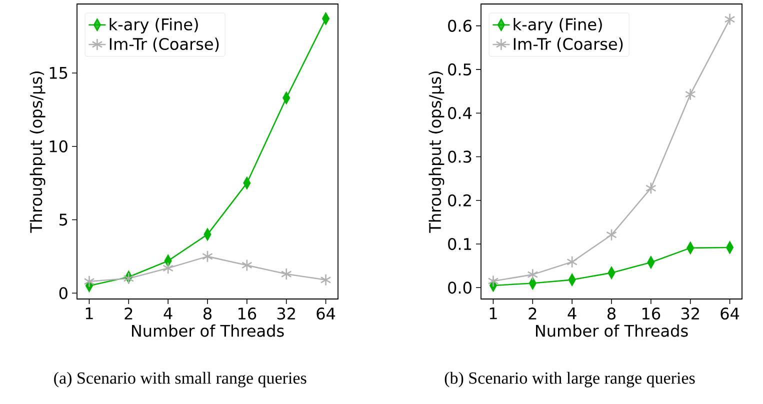 Image resolution: width=763 pixels, height=404 pixels. I want to click on y-tick-label: 15, so click(59, 73).